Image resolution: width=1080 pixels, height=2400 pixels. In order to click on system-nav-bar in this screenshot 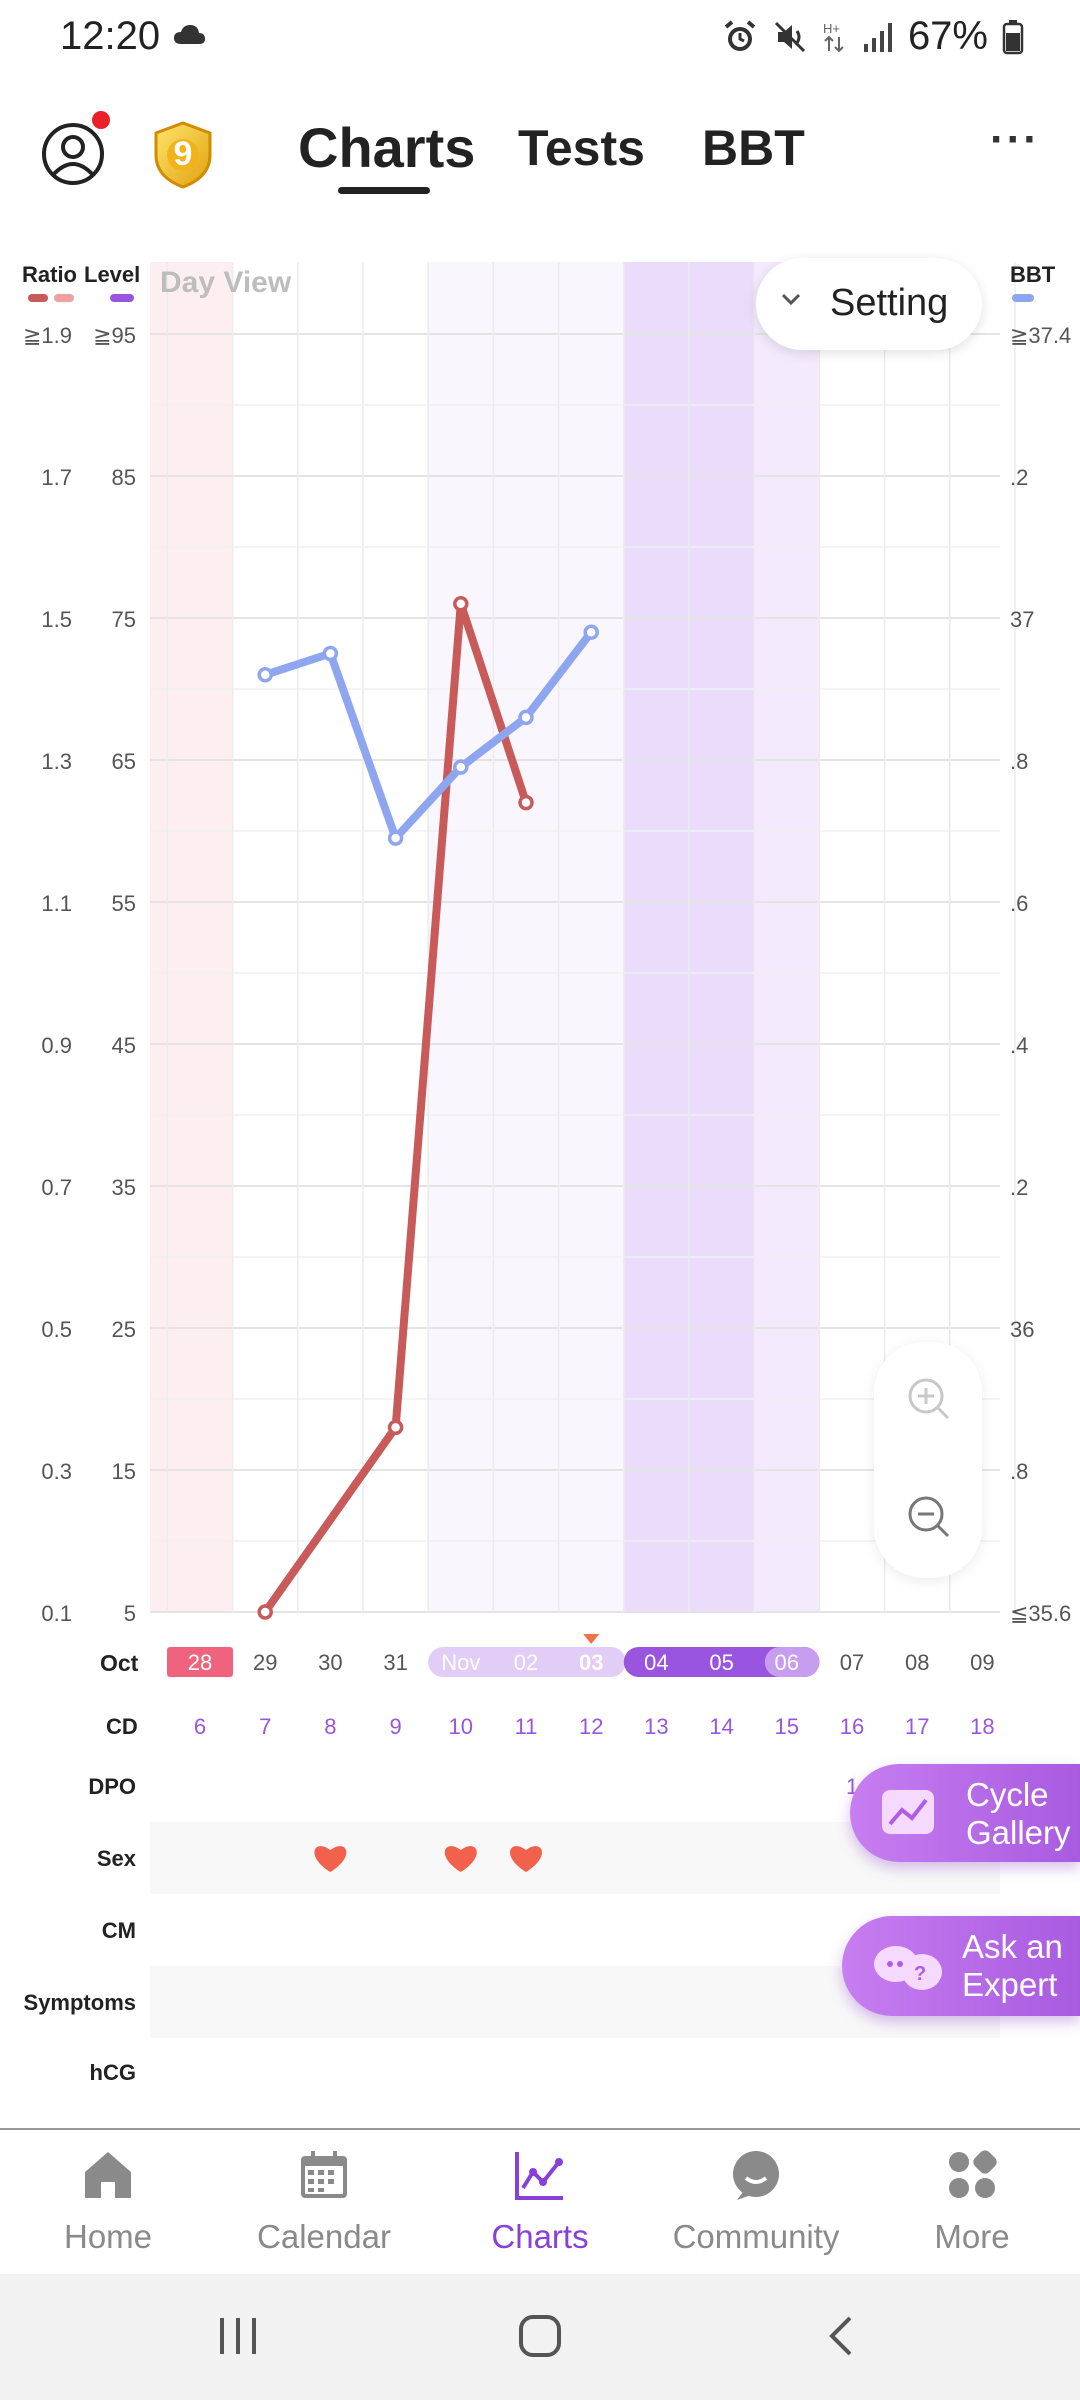, I will do `click(540, 2337)`.